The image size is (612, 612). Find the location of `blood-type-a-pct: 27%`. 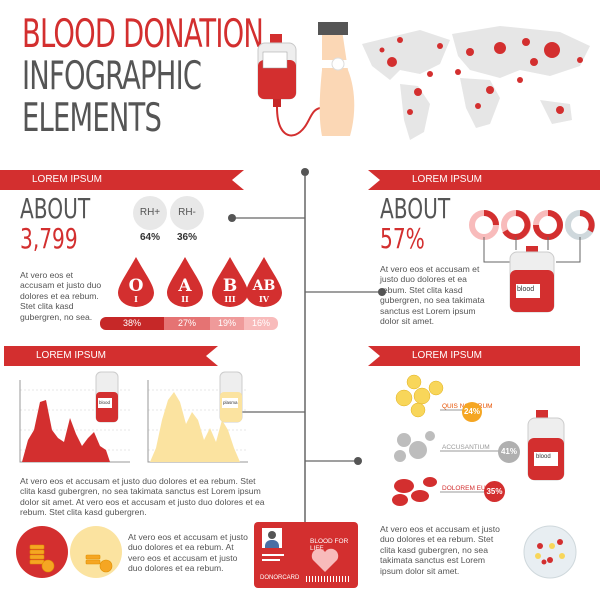

blood-type-a-pct: 27% is located at coordinates (187, 323).